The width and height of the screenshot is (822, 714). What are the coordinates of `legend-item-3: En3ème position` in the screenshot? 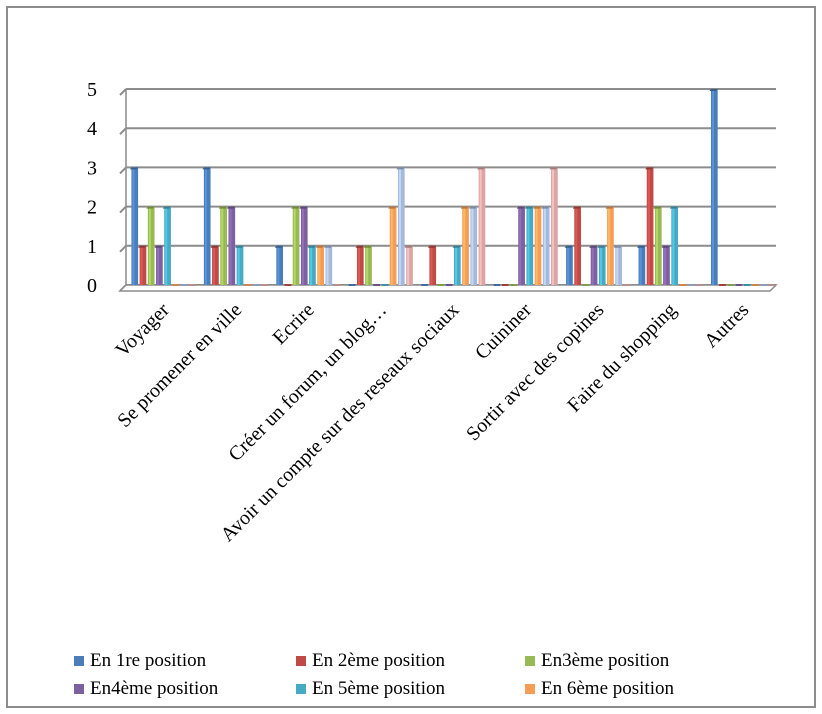 It's located at (597, 661).